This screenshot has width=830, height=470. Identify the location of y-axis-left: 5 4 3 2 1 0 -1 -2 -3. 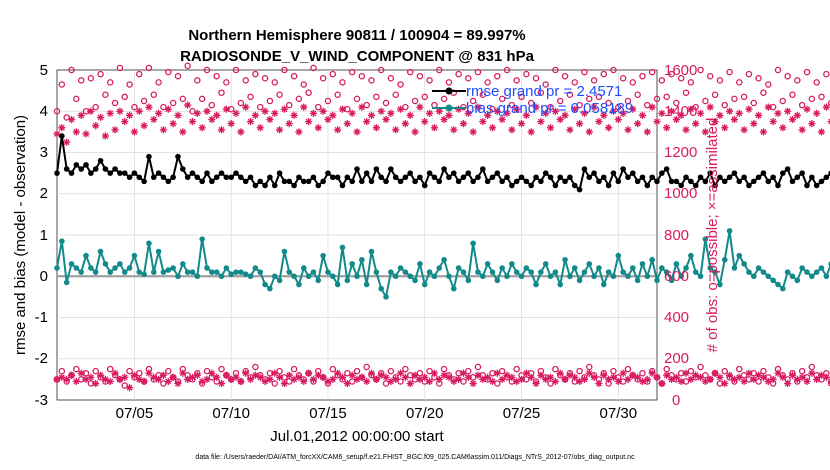
(41, 235).